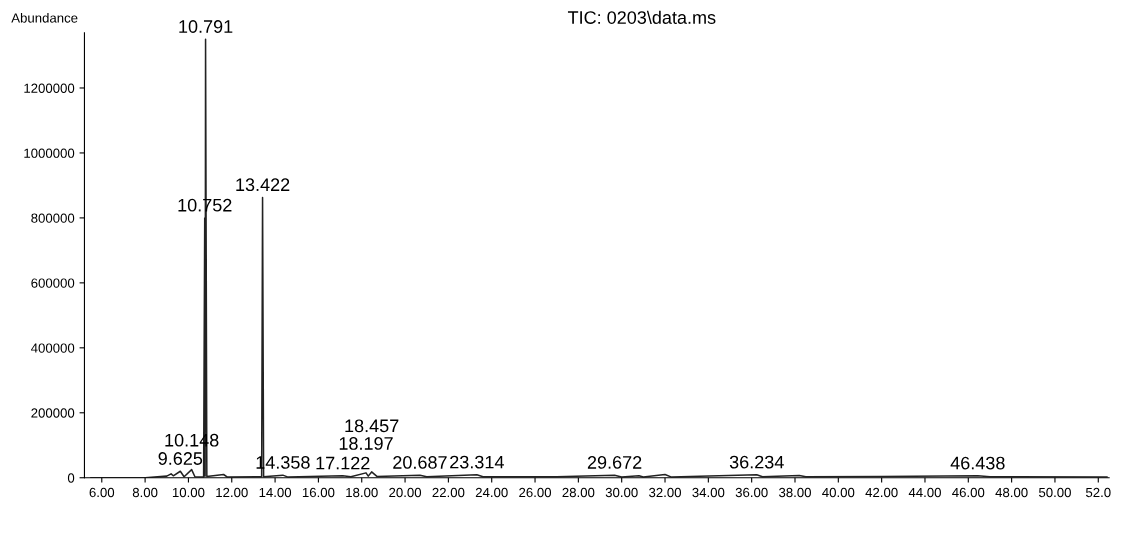 The width and height of the screenshot is (1126, 546). Describe the element at coordinates (71, 478) in the screenshot. I see `y-tick-label: 0` at that location.